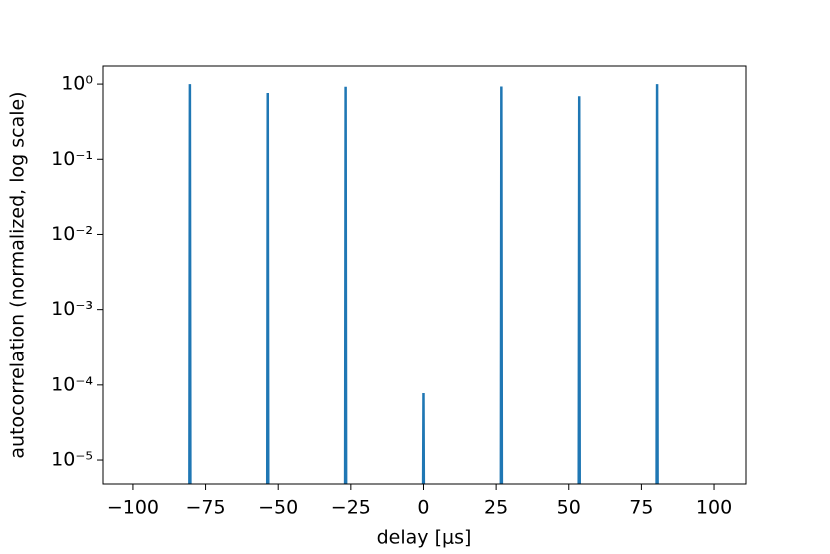 The height and width of the screenshot is (554, 830). What do you see at coordinates (424, 538) in the screenshot?
I see `x-axis-label: delay [μs]` at bounding box center [424, 538].